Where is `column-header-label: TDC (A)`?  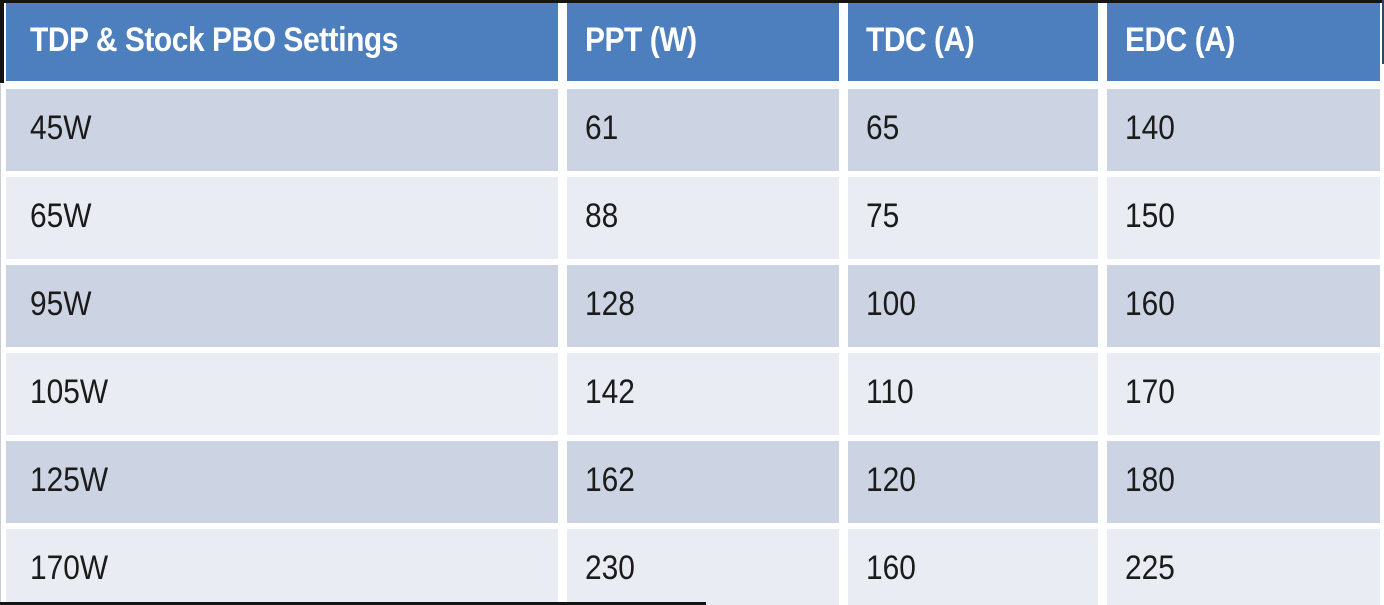
column-header-label: TDC (A) is located at coordinates (920, 39).